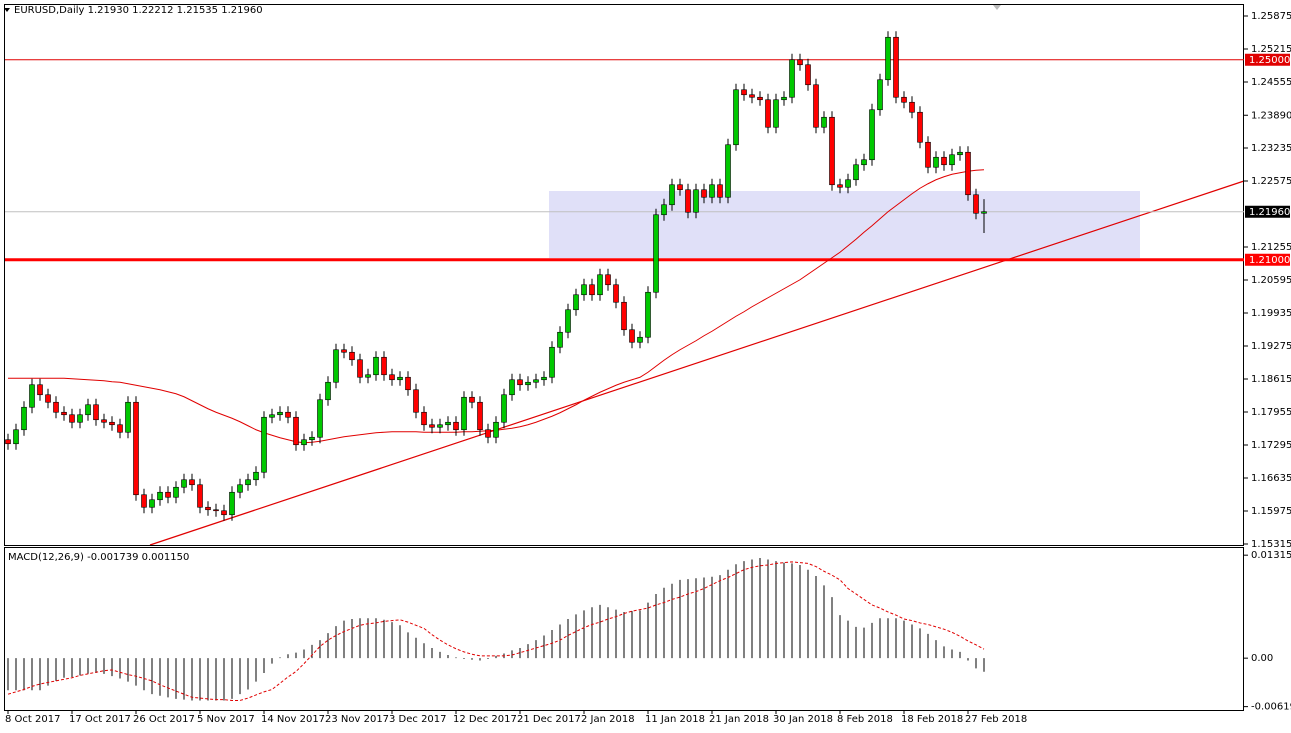  Describe the element at coordinates (1271, 148) in the screenshot. I see `y-tick-label: 1.23235` at that location.